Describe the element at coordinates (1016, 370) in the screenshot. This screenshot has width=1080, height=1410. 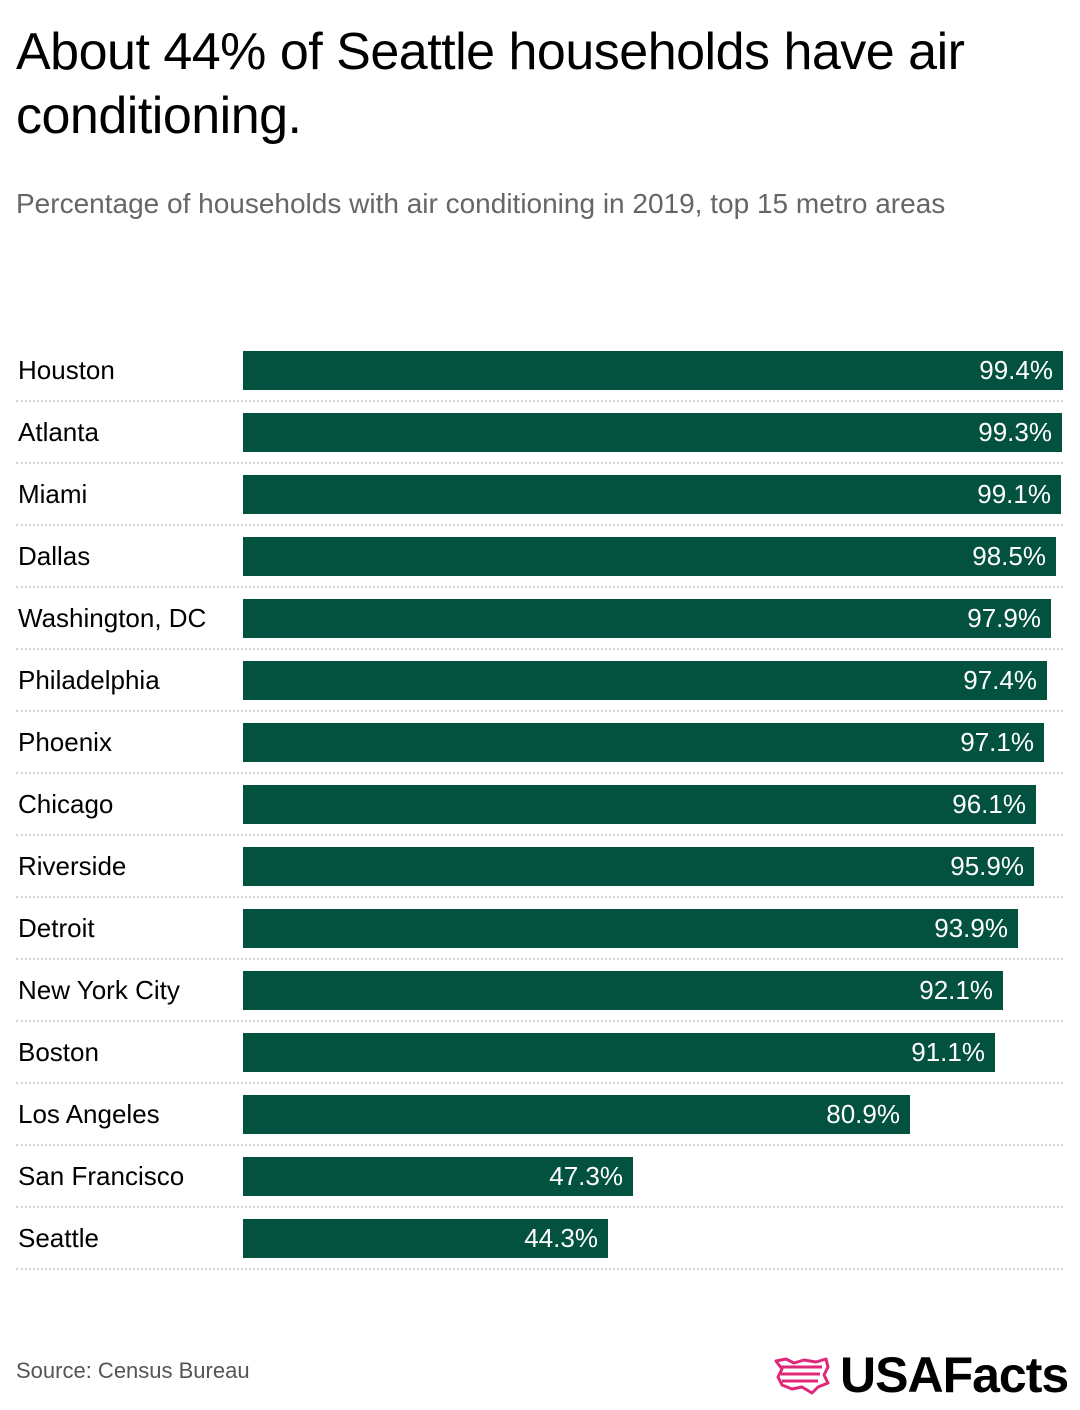
I see `bar-value-label: 99.4%` at that location.